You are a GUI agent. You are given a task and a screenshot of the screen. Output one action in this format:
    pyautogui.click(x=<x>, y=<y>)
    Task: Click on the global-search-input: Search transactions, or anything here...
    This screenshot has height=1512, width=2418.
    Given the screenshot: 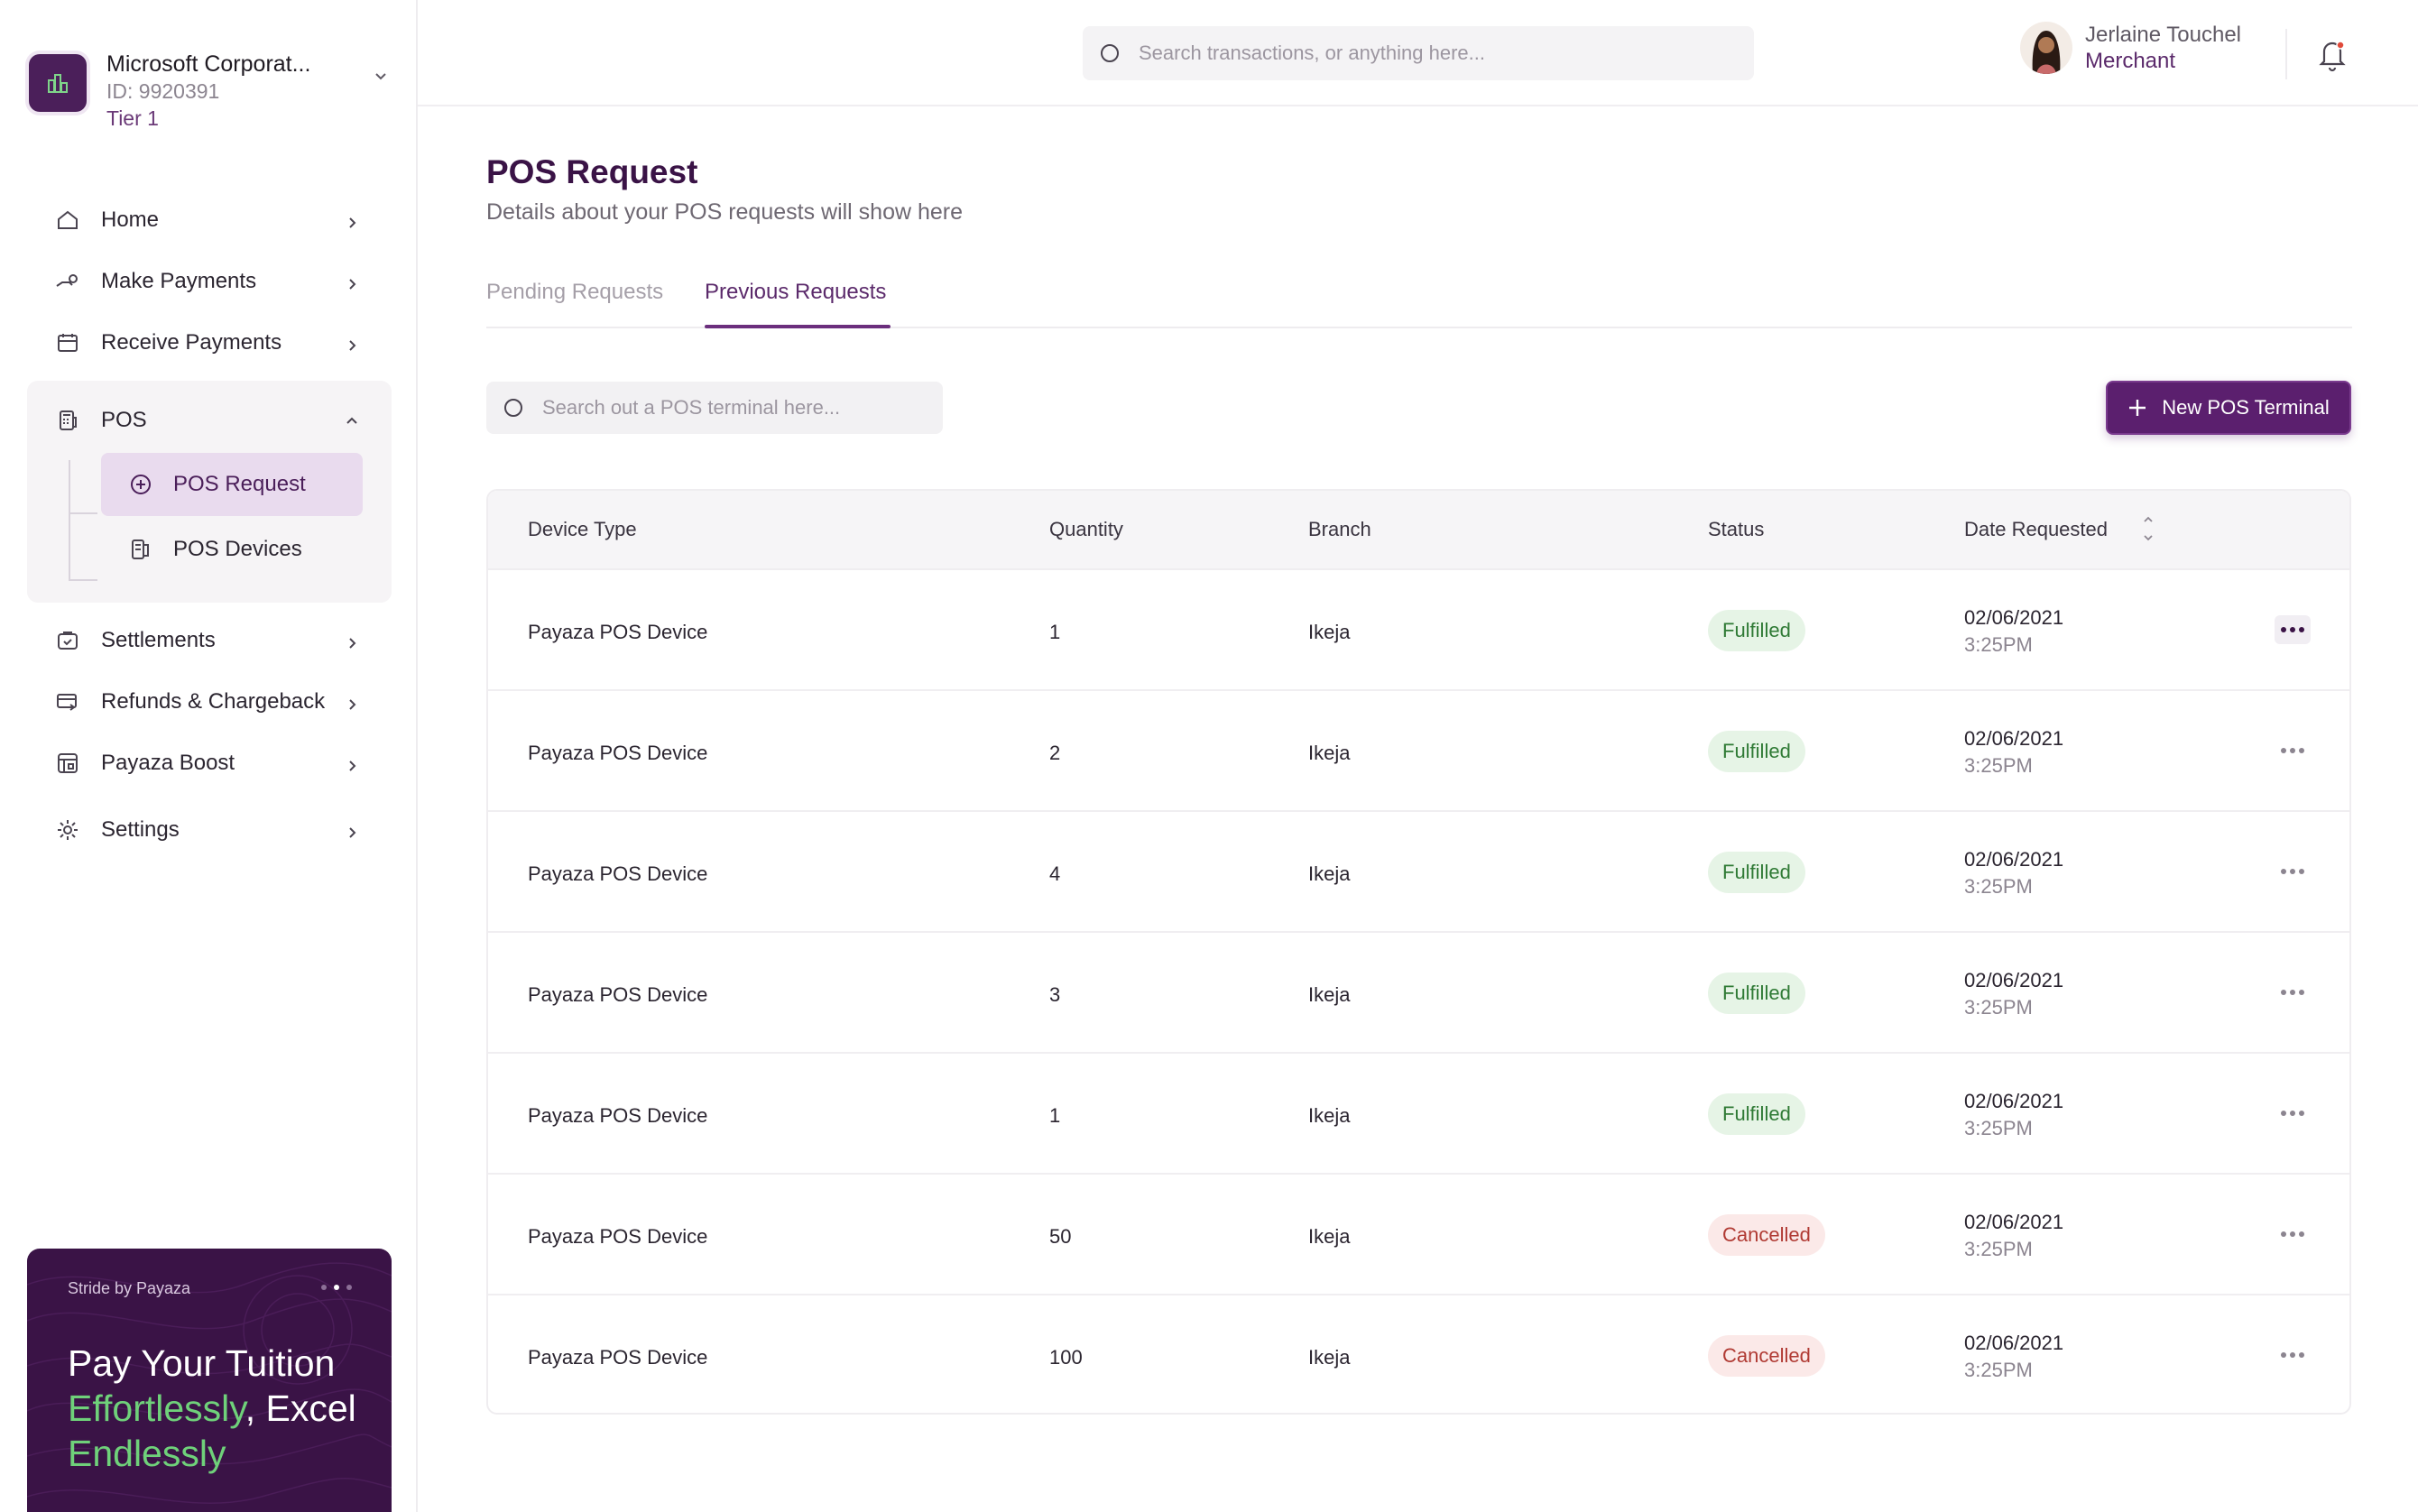 What is the action you would take?
    pyautogui.click(x=1418, y=53)
    